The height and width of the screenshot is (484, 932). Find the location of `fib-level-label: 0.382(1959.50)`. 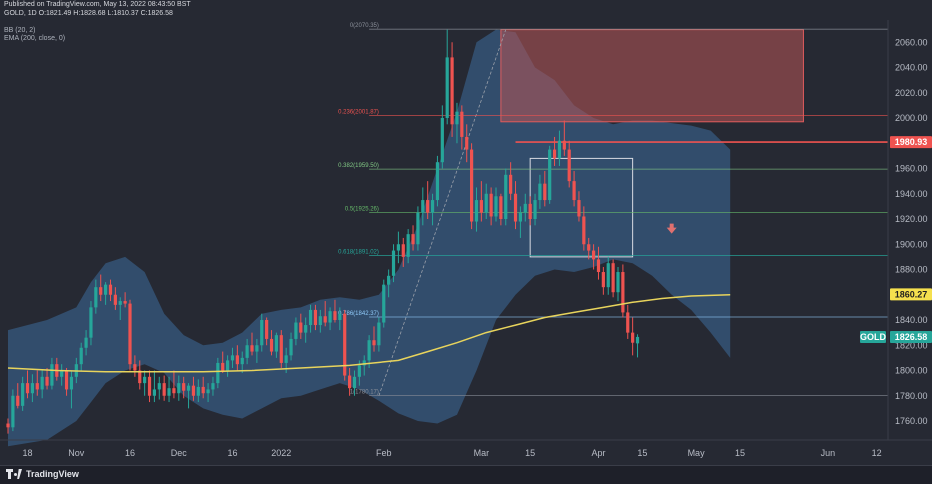

fib-level-label: 0.382(1959.50) is located at coordinates (358, 166).